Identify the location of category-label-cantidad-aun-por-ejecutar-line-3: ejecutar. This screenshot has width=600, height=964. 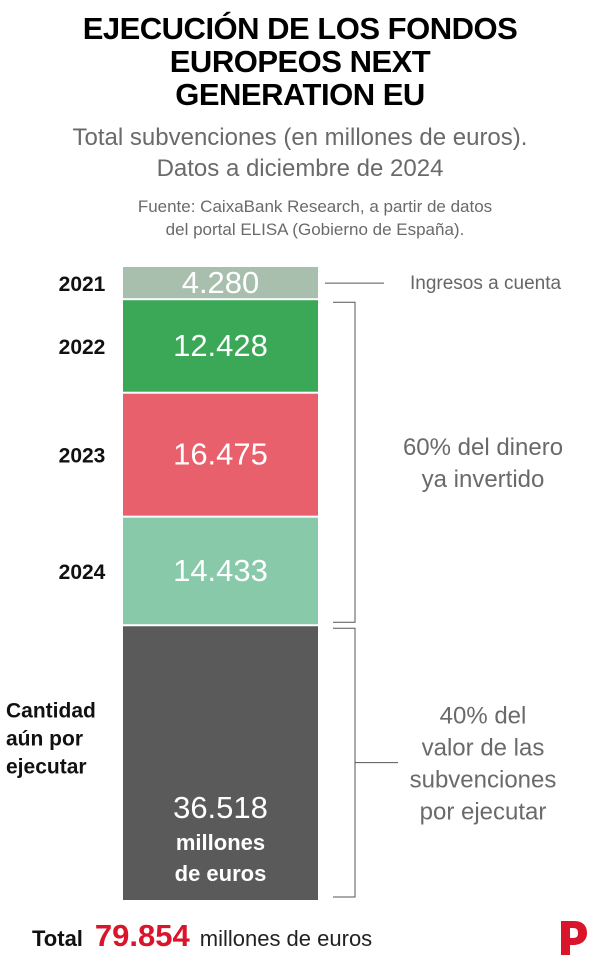
(46, 767).